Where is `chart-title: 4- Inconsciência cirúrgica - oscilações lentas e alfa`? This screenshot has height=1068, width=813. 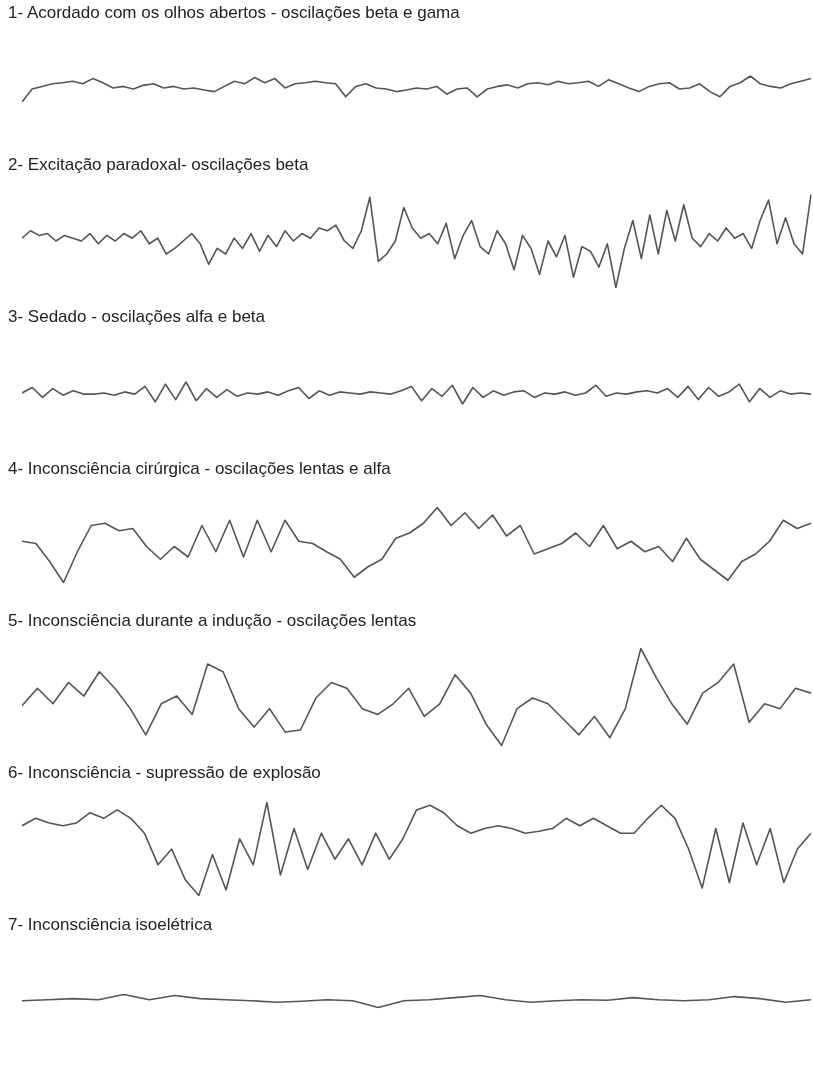 chart-title: 4- Inconsciência cirúrgica - oscilações lentas e alfa is located at coordinates (199, 469).